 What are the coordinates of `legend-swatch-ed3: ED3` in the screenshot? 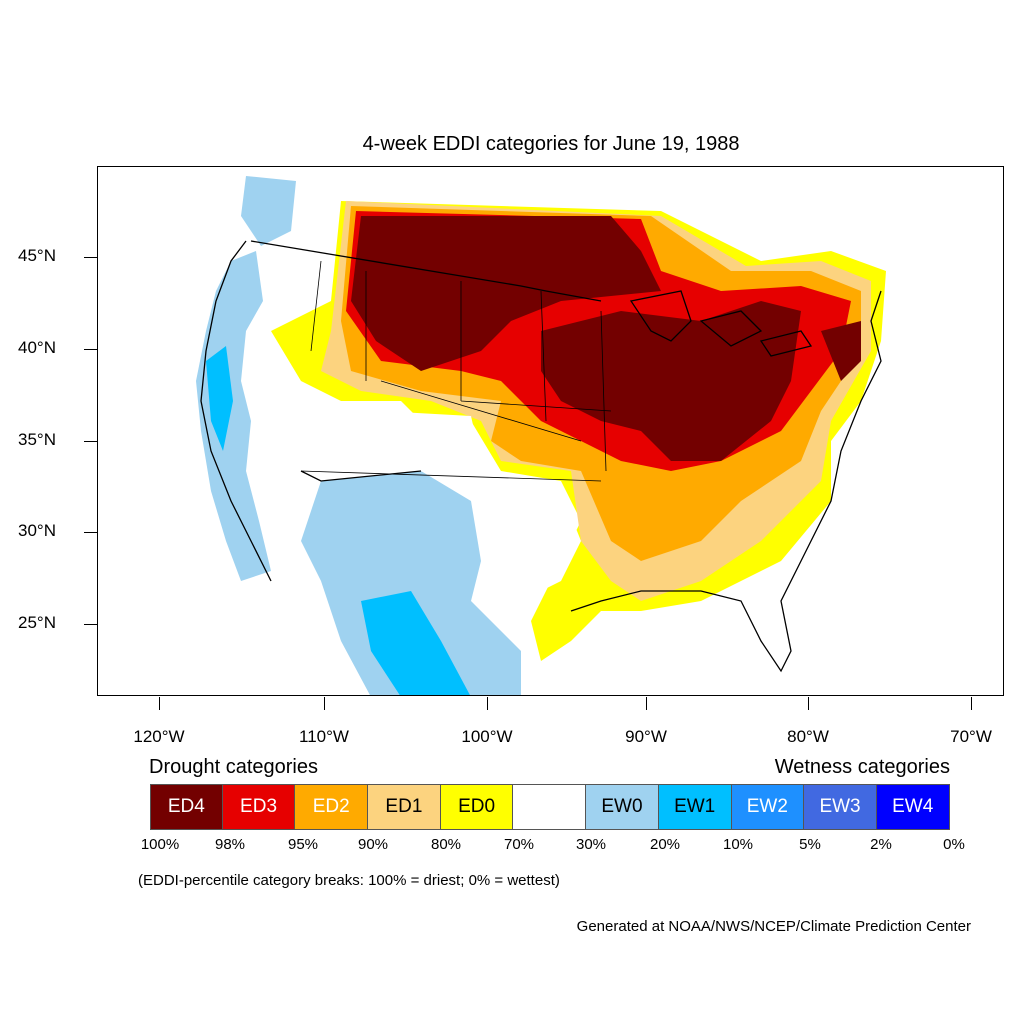 It's located at (259, 807).